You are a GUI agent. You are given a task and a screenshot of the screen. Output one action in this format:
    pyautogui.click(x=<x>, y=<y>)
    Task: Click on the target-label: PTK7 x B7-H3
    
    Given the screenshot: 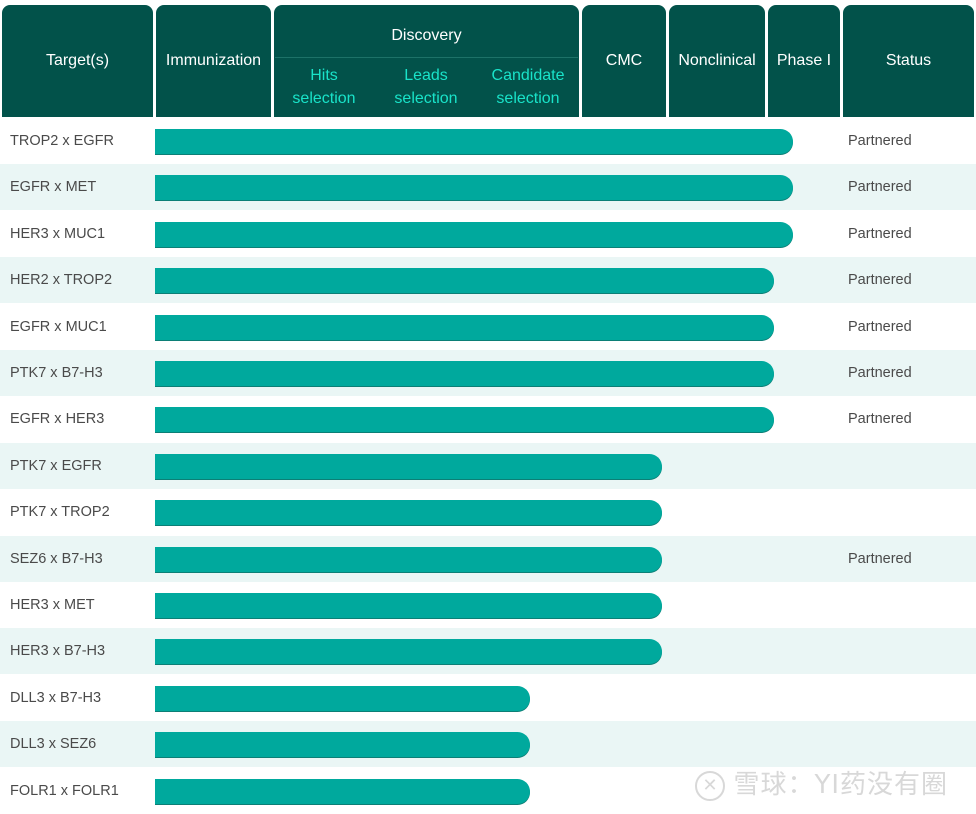 What is the action you would take?
    pyautogui.click(x=56, y=373)
    